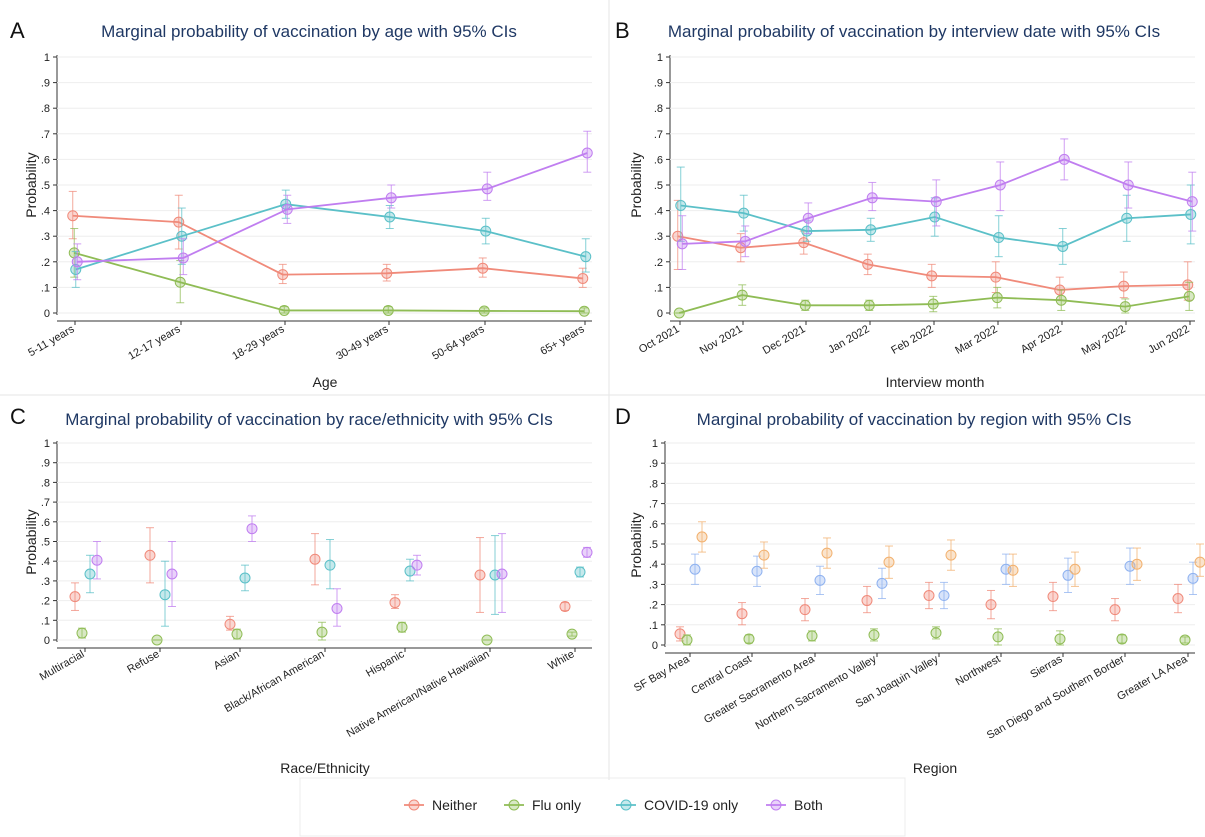 The width and height of the screenshot is (1205, 837). Describe the element at coordinates (47, 314) in the screenshot. I see `y-tick-label: 0` at that location.